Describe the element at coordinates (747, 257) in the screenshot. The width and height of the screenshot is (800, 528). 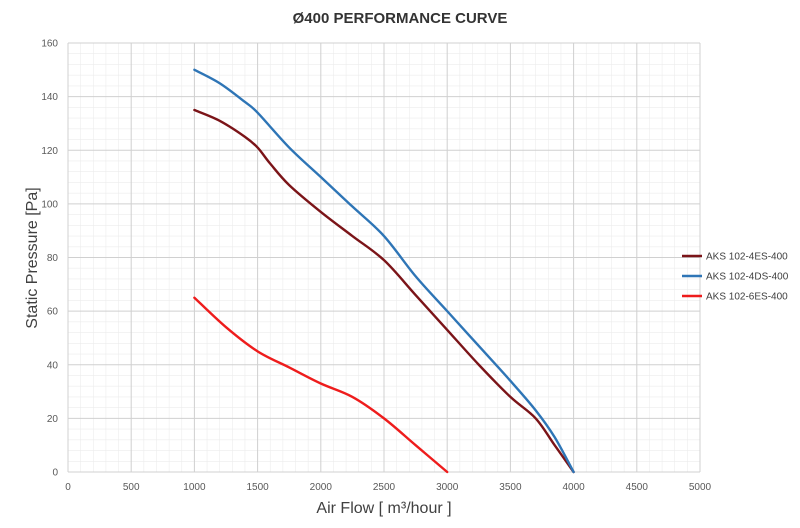
I see `legend-label-aks-102-4es-400: AKS 102-4ES-400` at that location.